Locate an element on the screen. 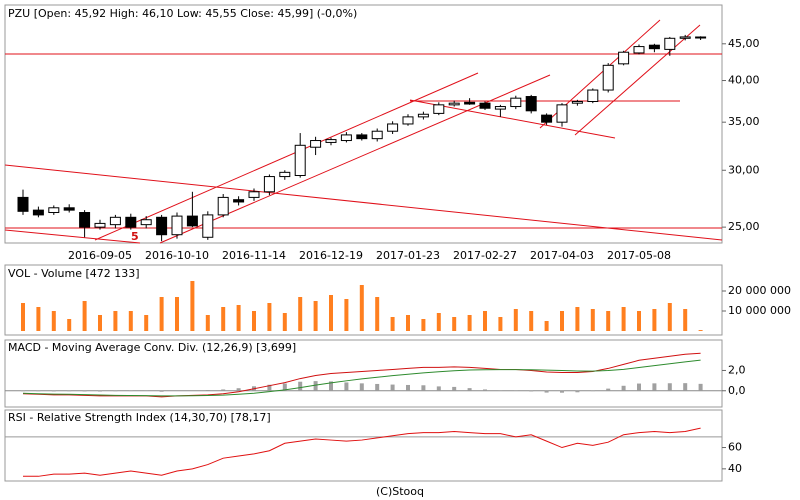 Image resolution: width=800 pixels, height=500 pixels. macd-line is located at coordinates (361, 378).